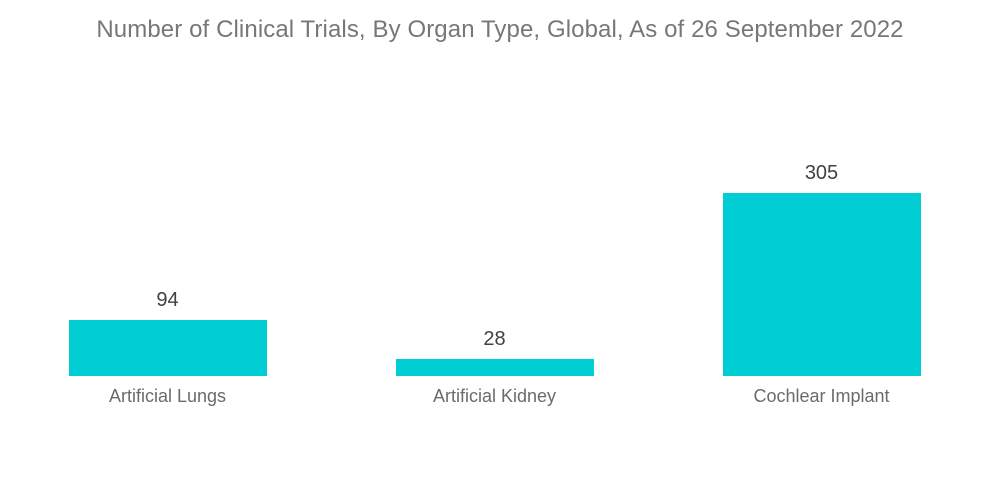  I want to click on bar-value-label: 94, so click(167, 300).